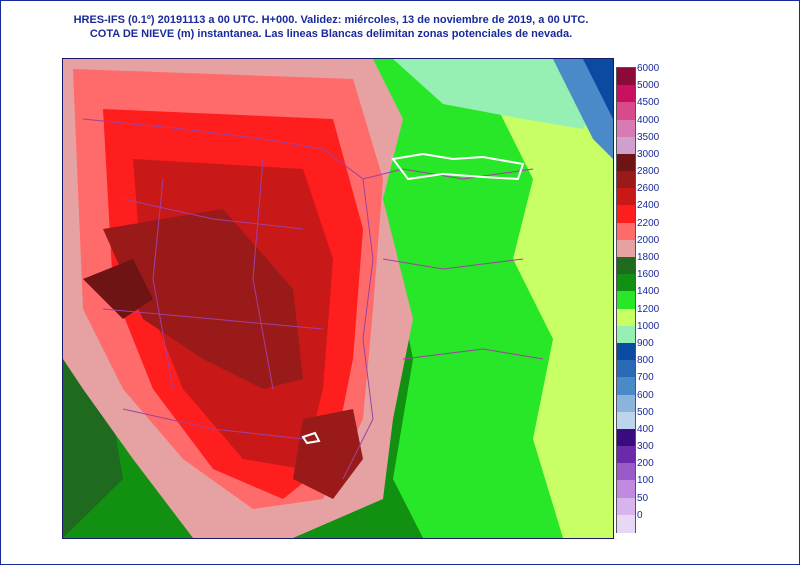  I want to click on legend-colorbar, so click(626, 300).